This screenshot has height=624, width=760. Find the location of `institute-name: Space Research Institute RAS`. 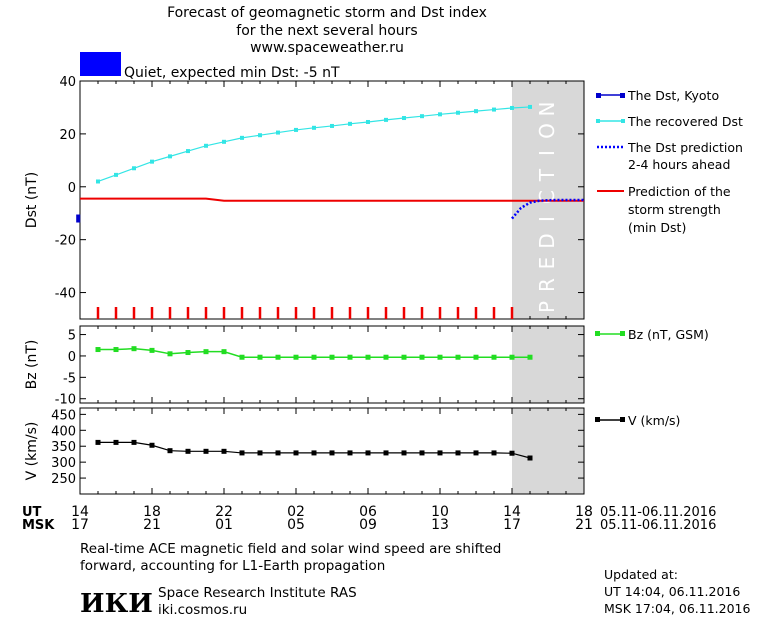

institute-name: Space Research Institute RAS is located at coordinates (257, 593).